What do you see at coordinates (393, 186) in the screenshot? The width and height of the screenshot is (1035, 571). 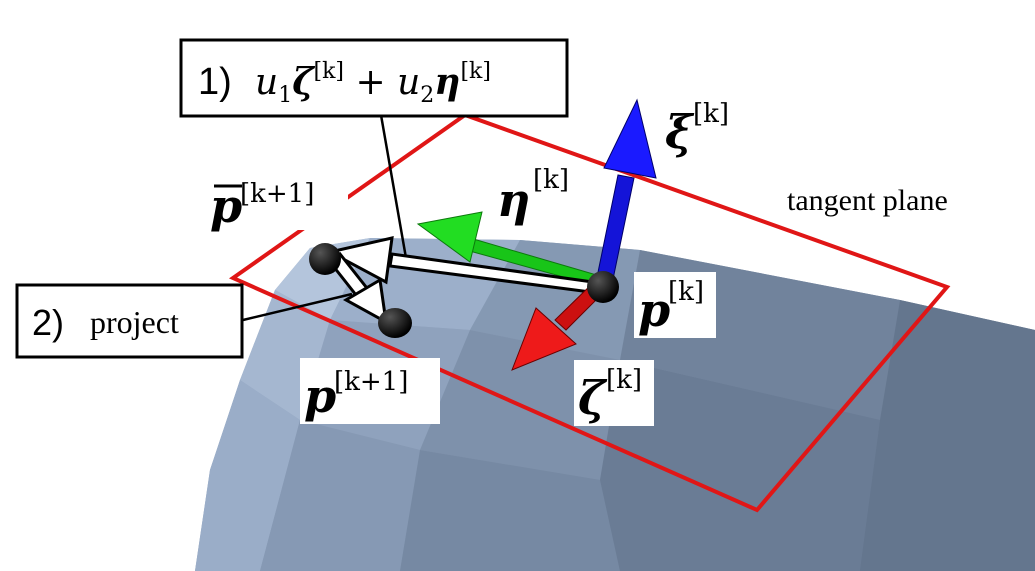 I see `step1-leader-line` at bounding box center [393, 186].